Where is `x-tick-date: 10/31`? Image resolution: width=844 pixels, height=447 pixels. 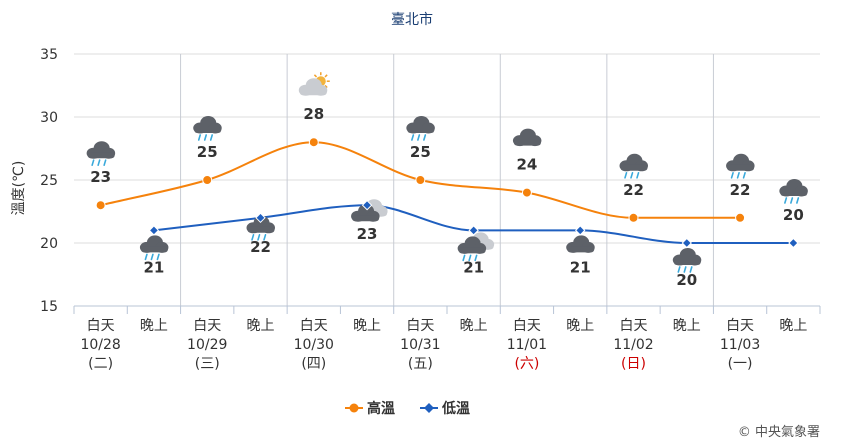 x-tick-date: 10/31 is located at coordinates (420, 345).